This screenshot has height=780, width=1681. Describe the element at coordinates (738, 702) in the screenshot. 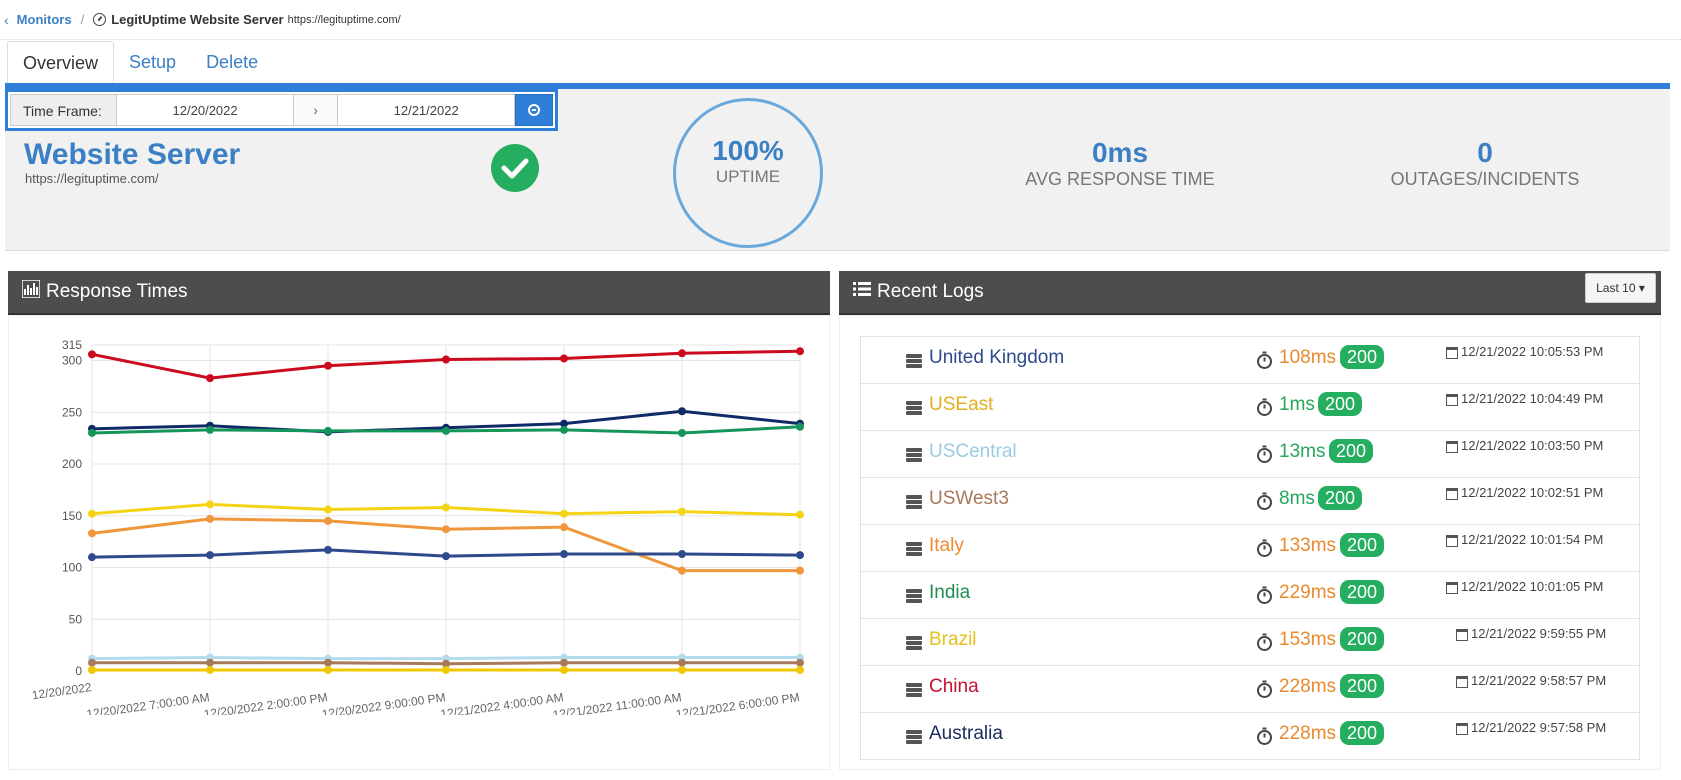

I see `x-tick-label: 12/21/2022 6:00:00 PM` at that location.